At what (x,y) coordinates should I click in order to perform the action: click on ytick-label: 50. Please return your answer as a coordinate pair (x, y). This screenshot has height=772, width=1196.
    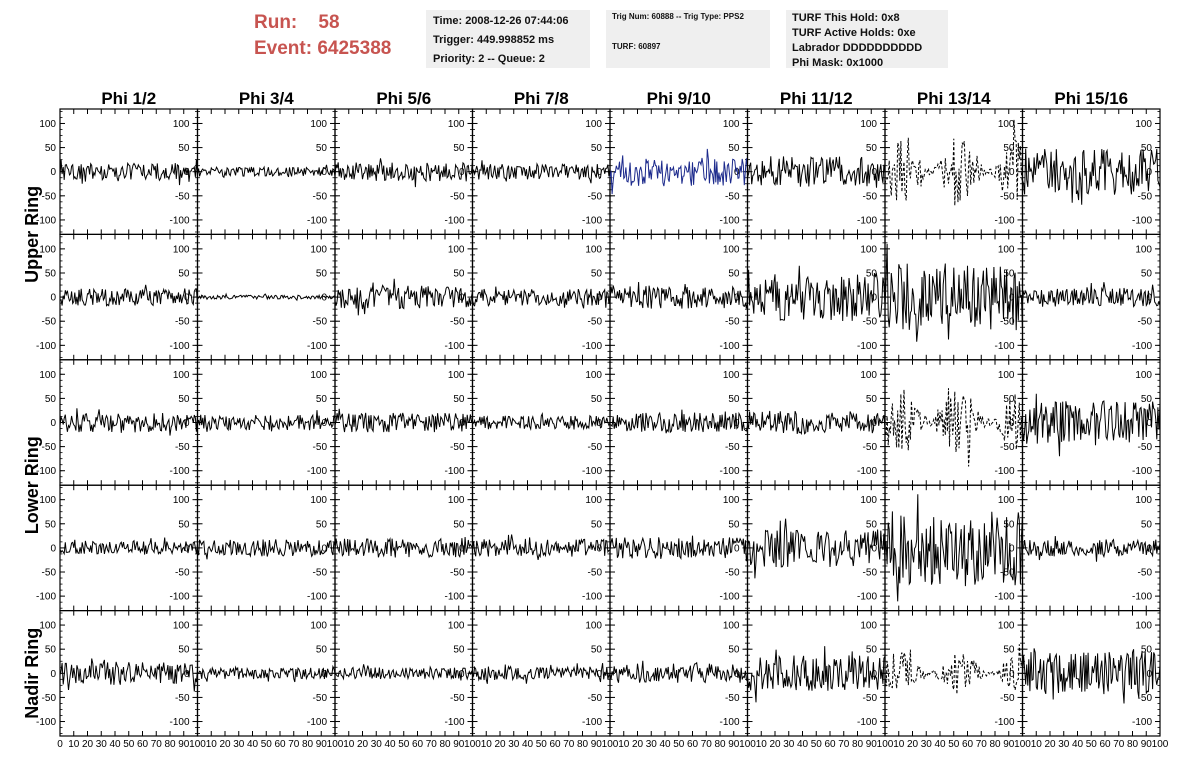
    Looking at the image, I should click on (51, 650).